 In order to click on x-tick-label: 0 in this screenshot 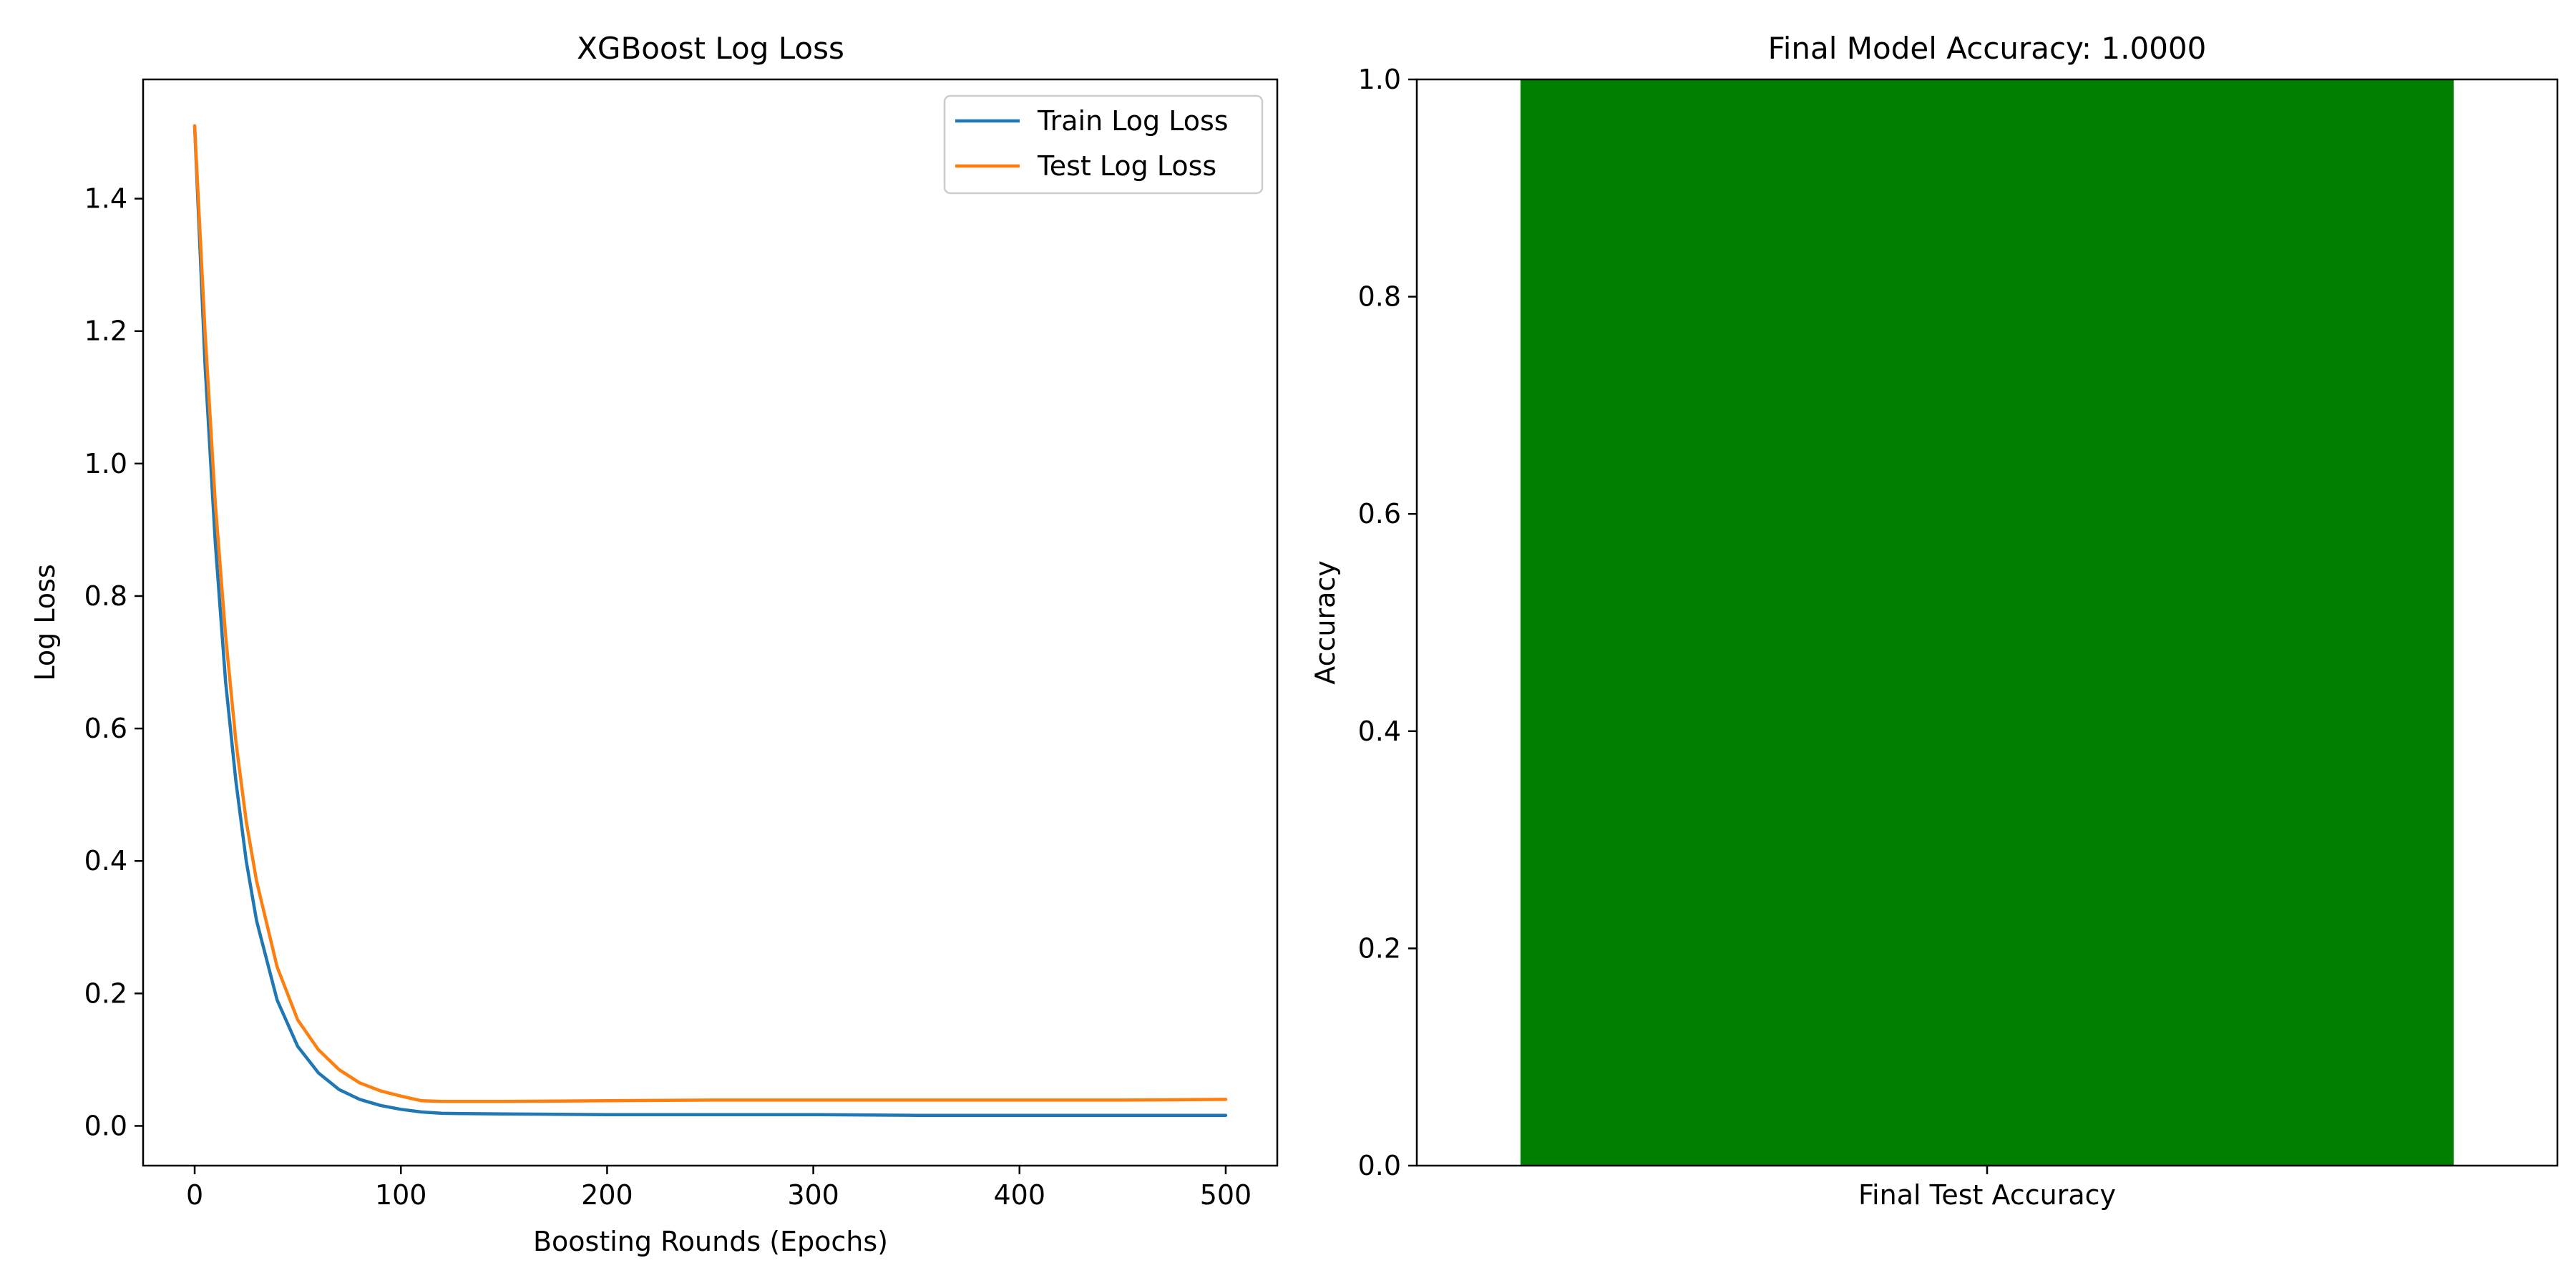, I will do `click(194, 1195)`.